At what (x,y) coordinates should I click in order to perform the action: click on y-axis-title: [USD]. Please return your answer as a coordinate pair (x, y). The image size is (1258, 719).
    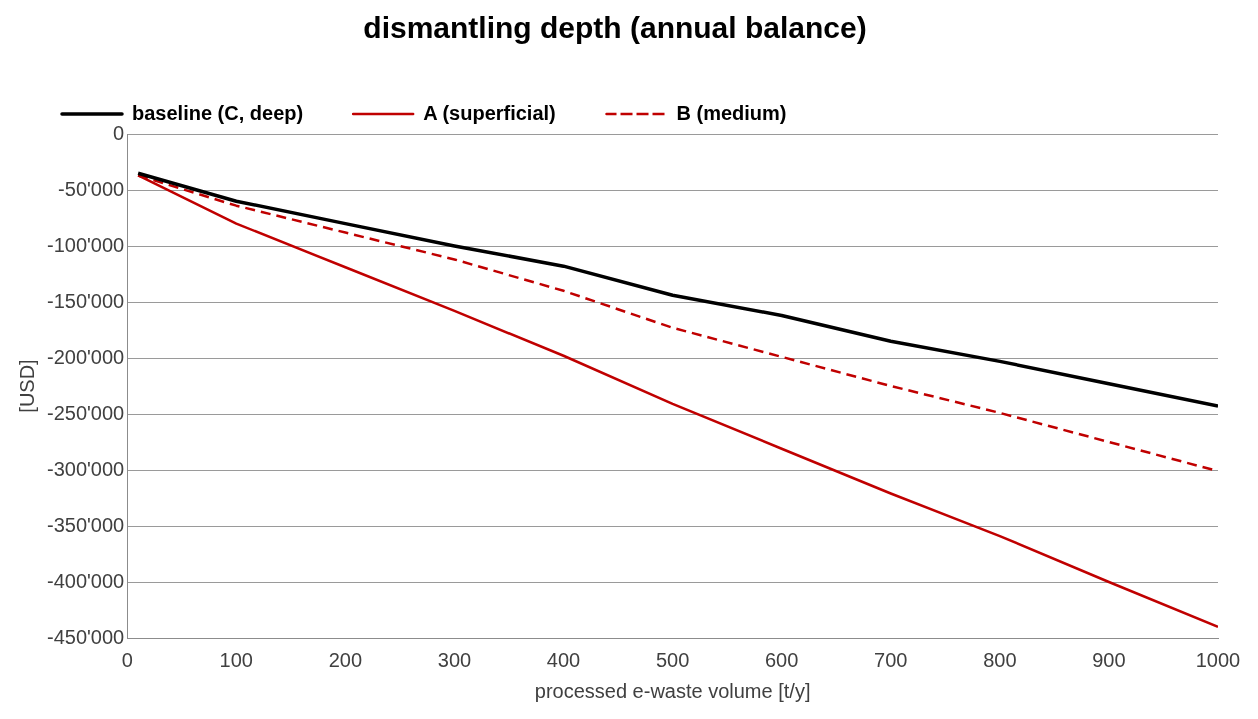
    Looking at the image, I should click on (26, 386).